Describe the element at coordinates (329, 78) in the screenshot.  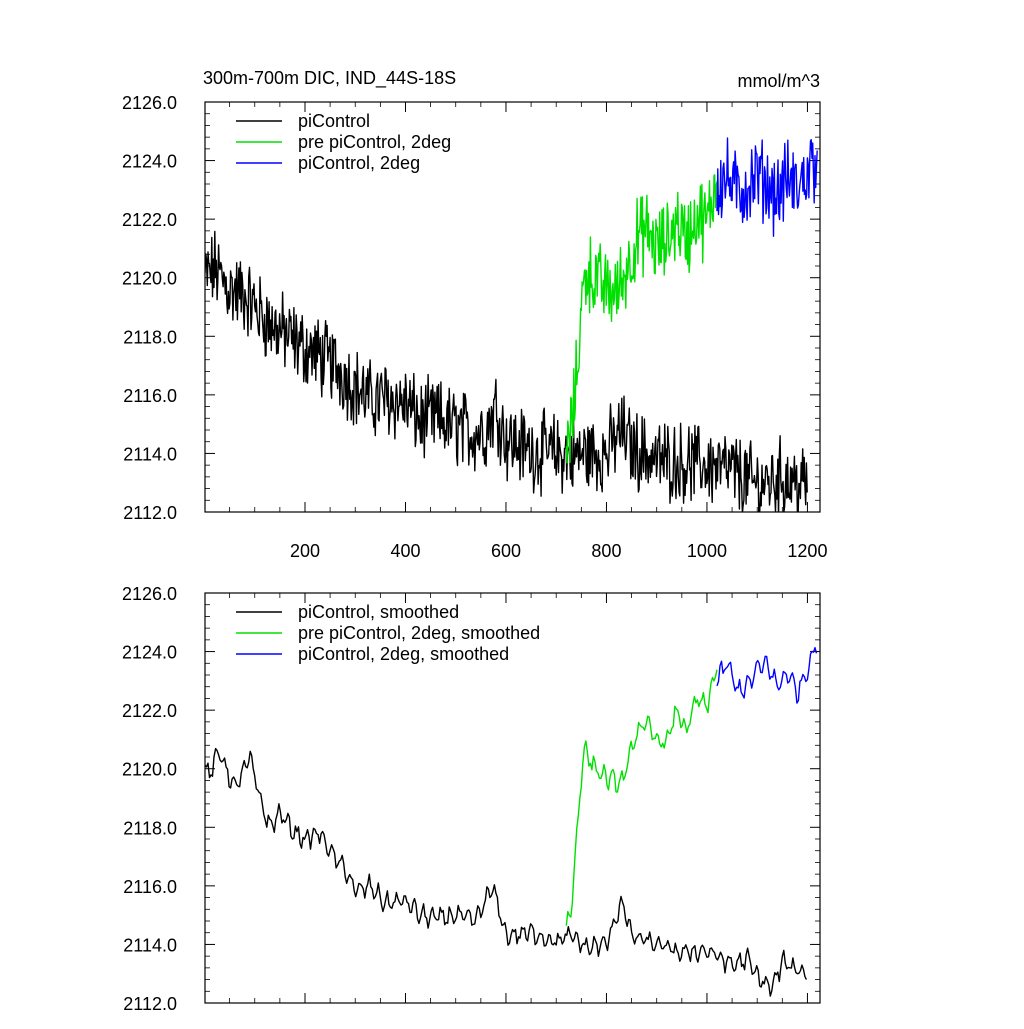
I see `chart-title: 300m-700m DIC, IND_44S-18S` at that location.